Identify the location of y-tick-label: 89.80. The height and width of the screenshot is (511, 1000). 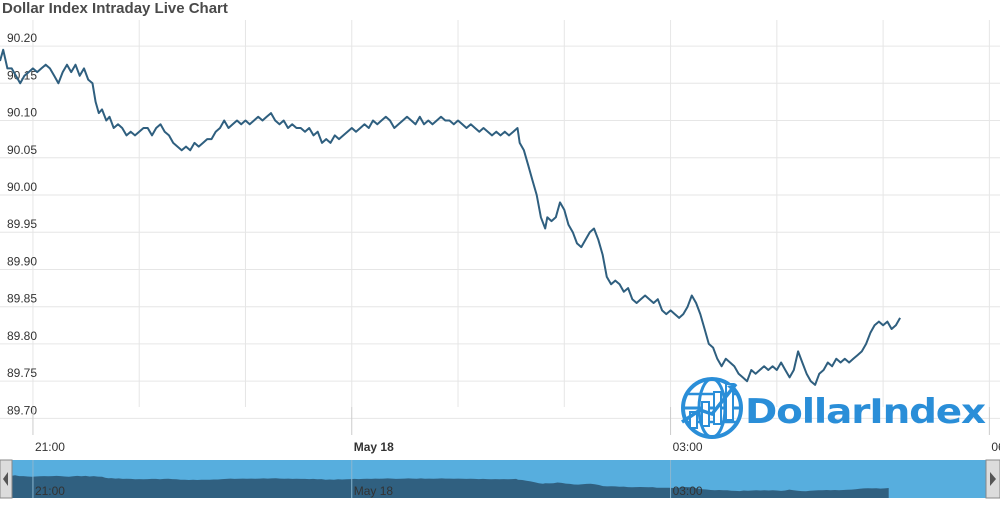
(22, 336).